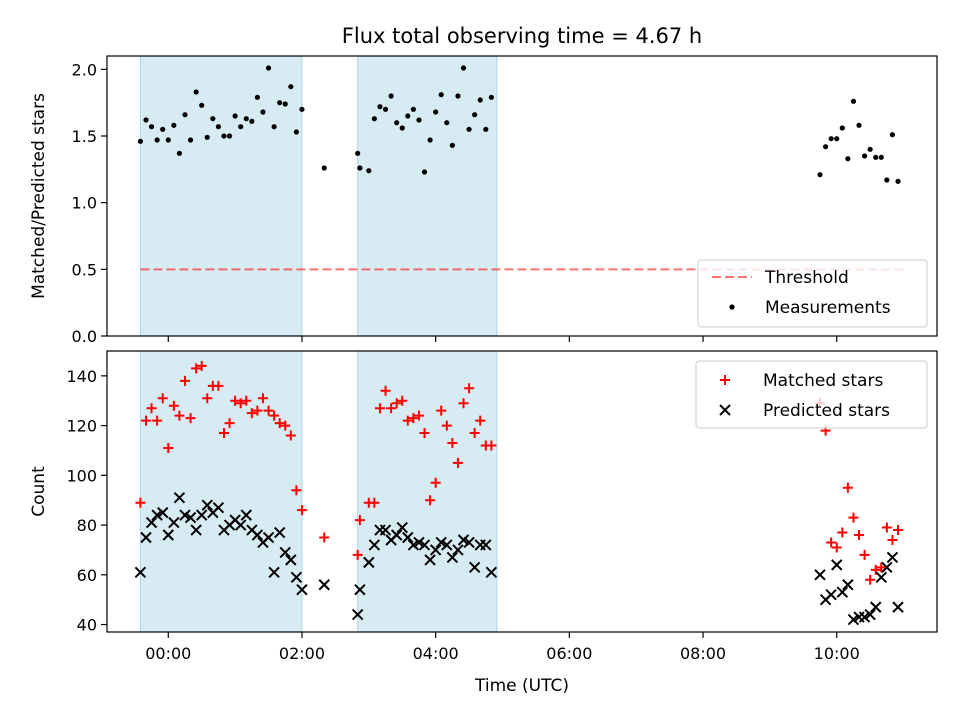 This screenshot has width=960, height=720. I want to click on y-tick-label: 140, so click(81, 376).